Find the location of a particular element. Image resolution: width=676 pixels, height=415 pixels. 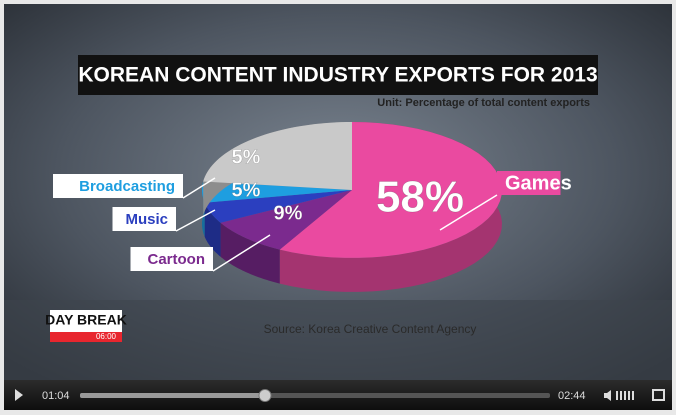

logo-time: 06:00 is located at coordinates (106, 336).